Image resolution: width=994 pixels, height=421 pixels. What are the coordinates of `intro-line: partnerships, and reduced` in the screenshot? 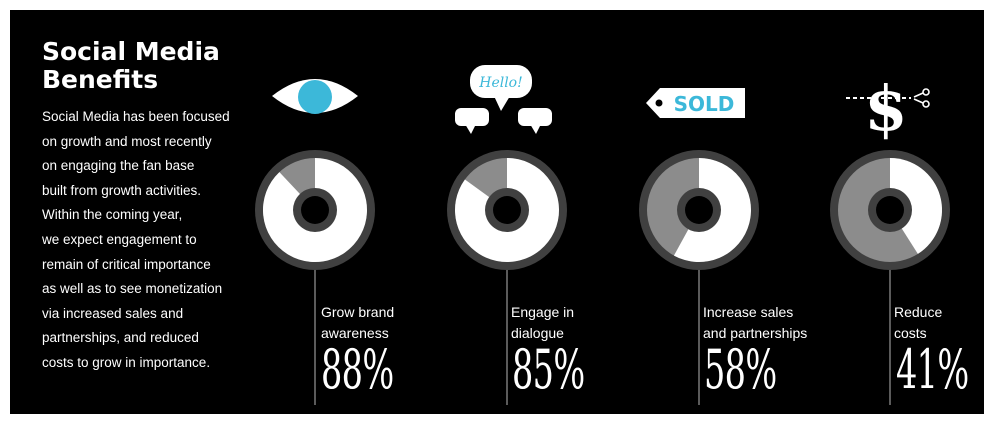 It's located at (120, 338).